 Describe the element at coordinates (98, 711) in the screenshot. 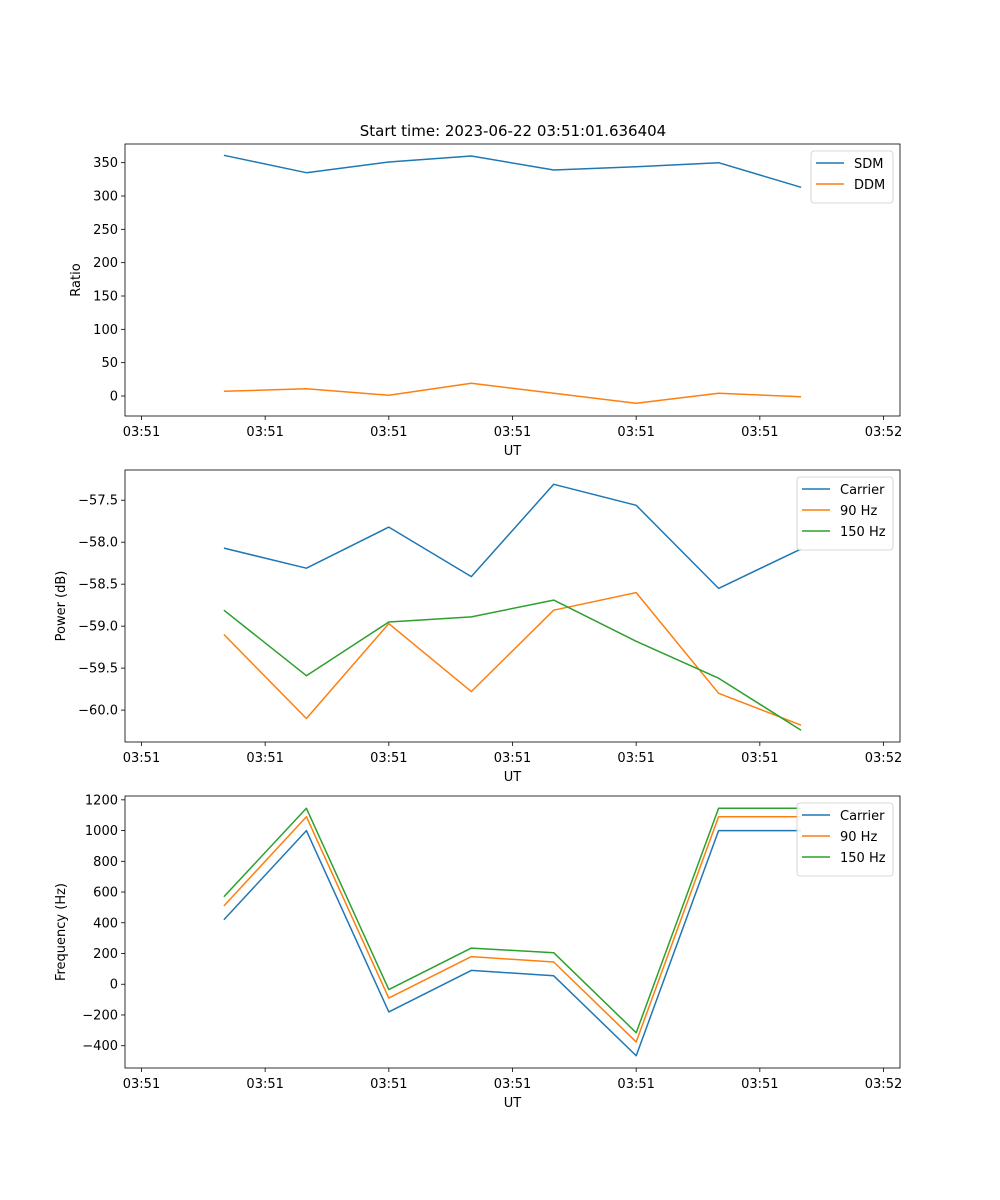

I see `y-tick-label: −60.0` at that location.